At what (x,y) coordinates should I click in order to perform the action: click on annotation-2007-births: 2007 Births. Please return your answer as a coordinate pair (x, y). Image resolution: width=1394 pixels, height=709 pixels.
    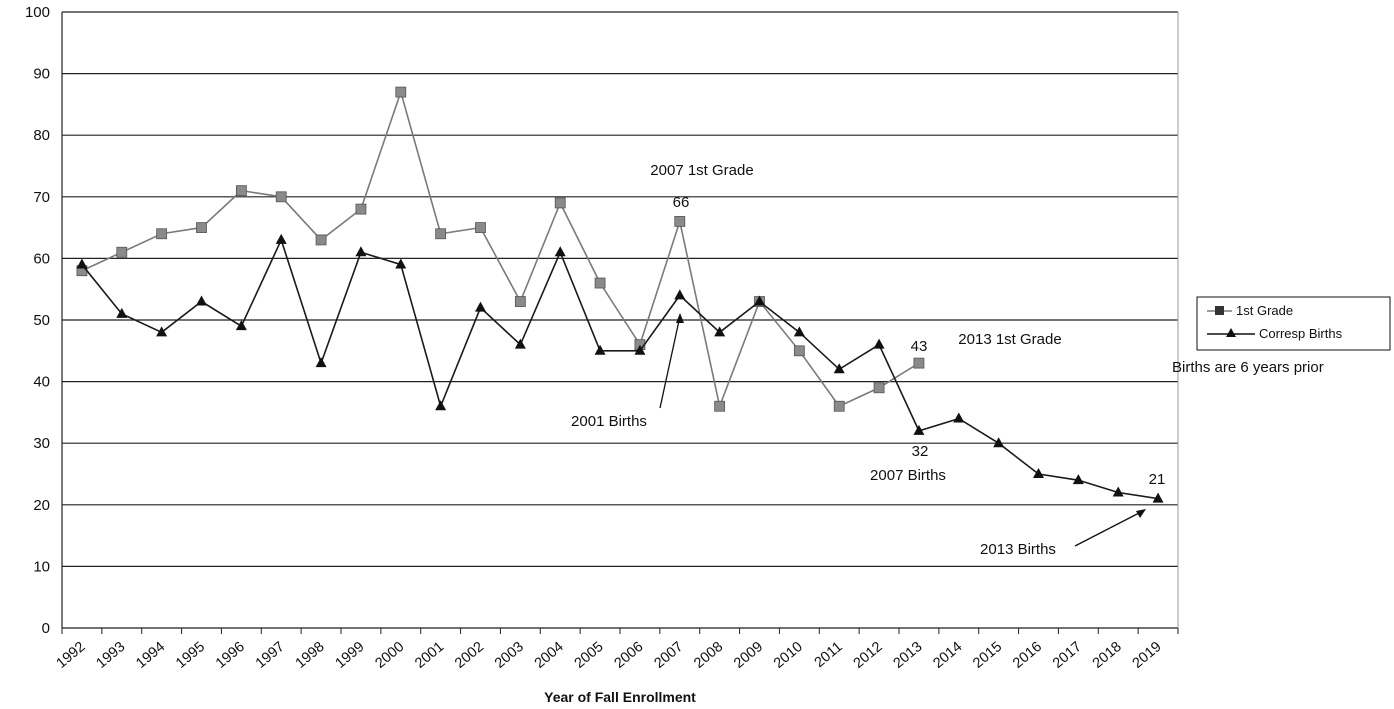
    Looking at the image, I should click on (908, 475).